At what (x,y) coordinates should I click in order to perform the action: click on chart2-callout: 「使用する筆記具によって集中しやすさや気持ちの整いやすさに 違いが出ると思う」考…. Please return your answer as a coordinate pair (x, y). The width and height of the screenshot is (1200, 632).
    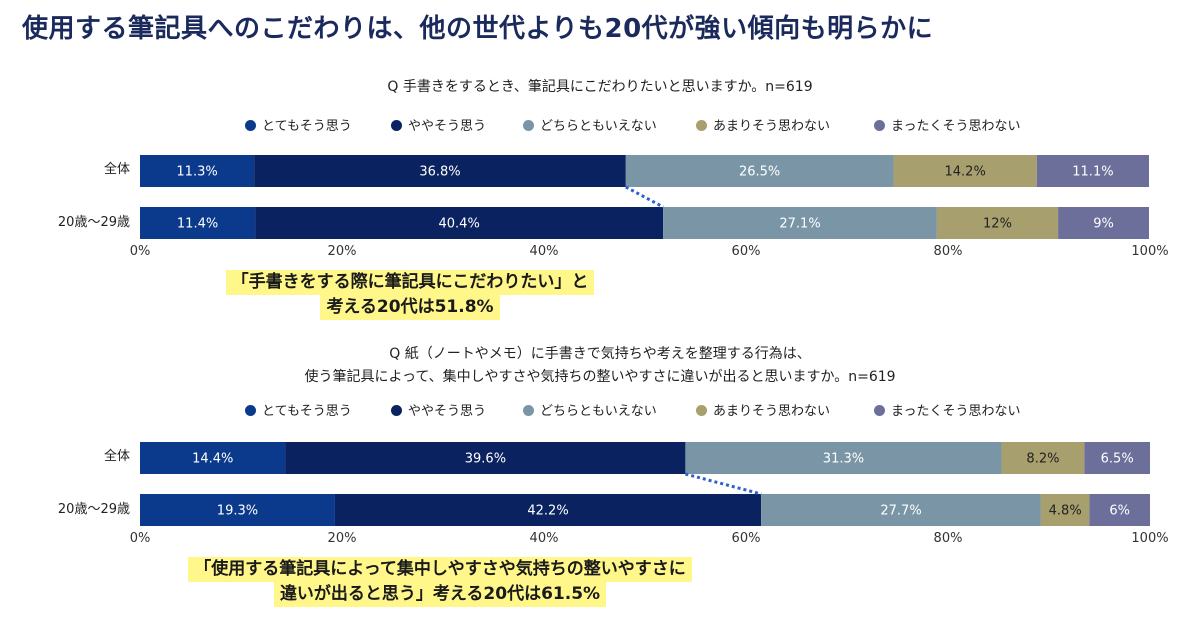
    Looking at the image, I should click on (440, 582).